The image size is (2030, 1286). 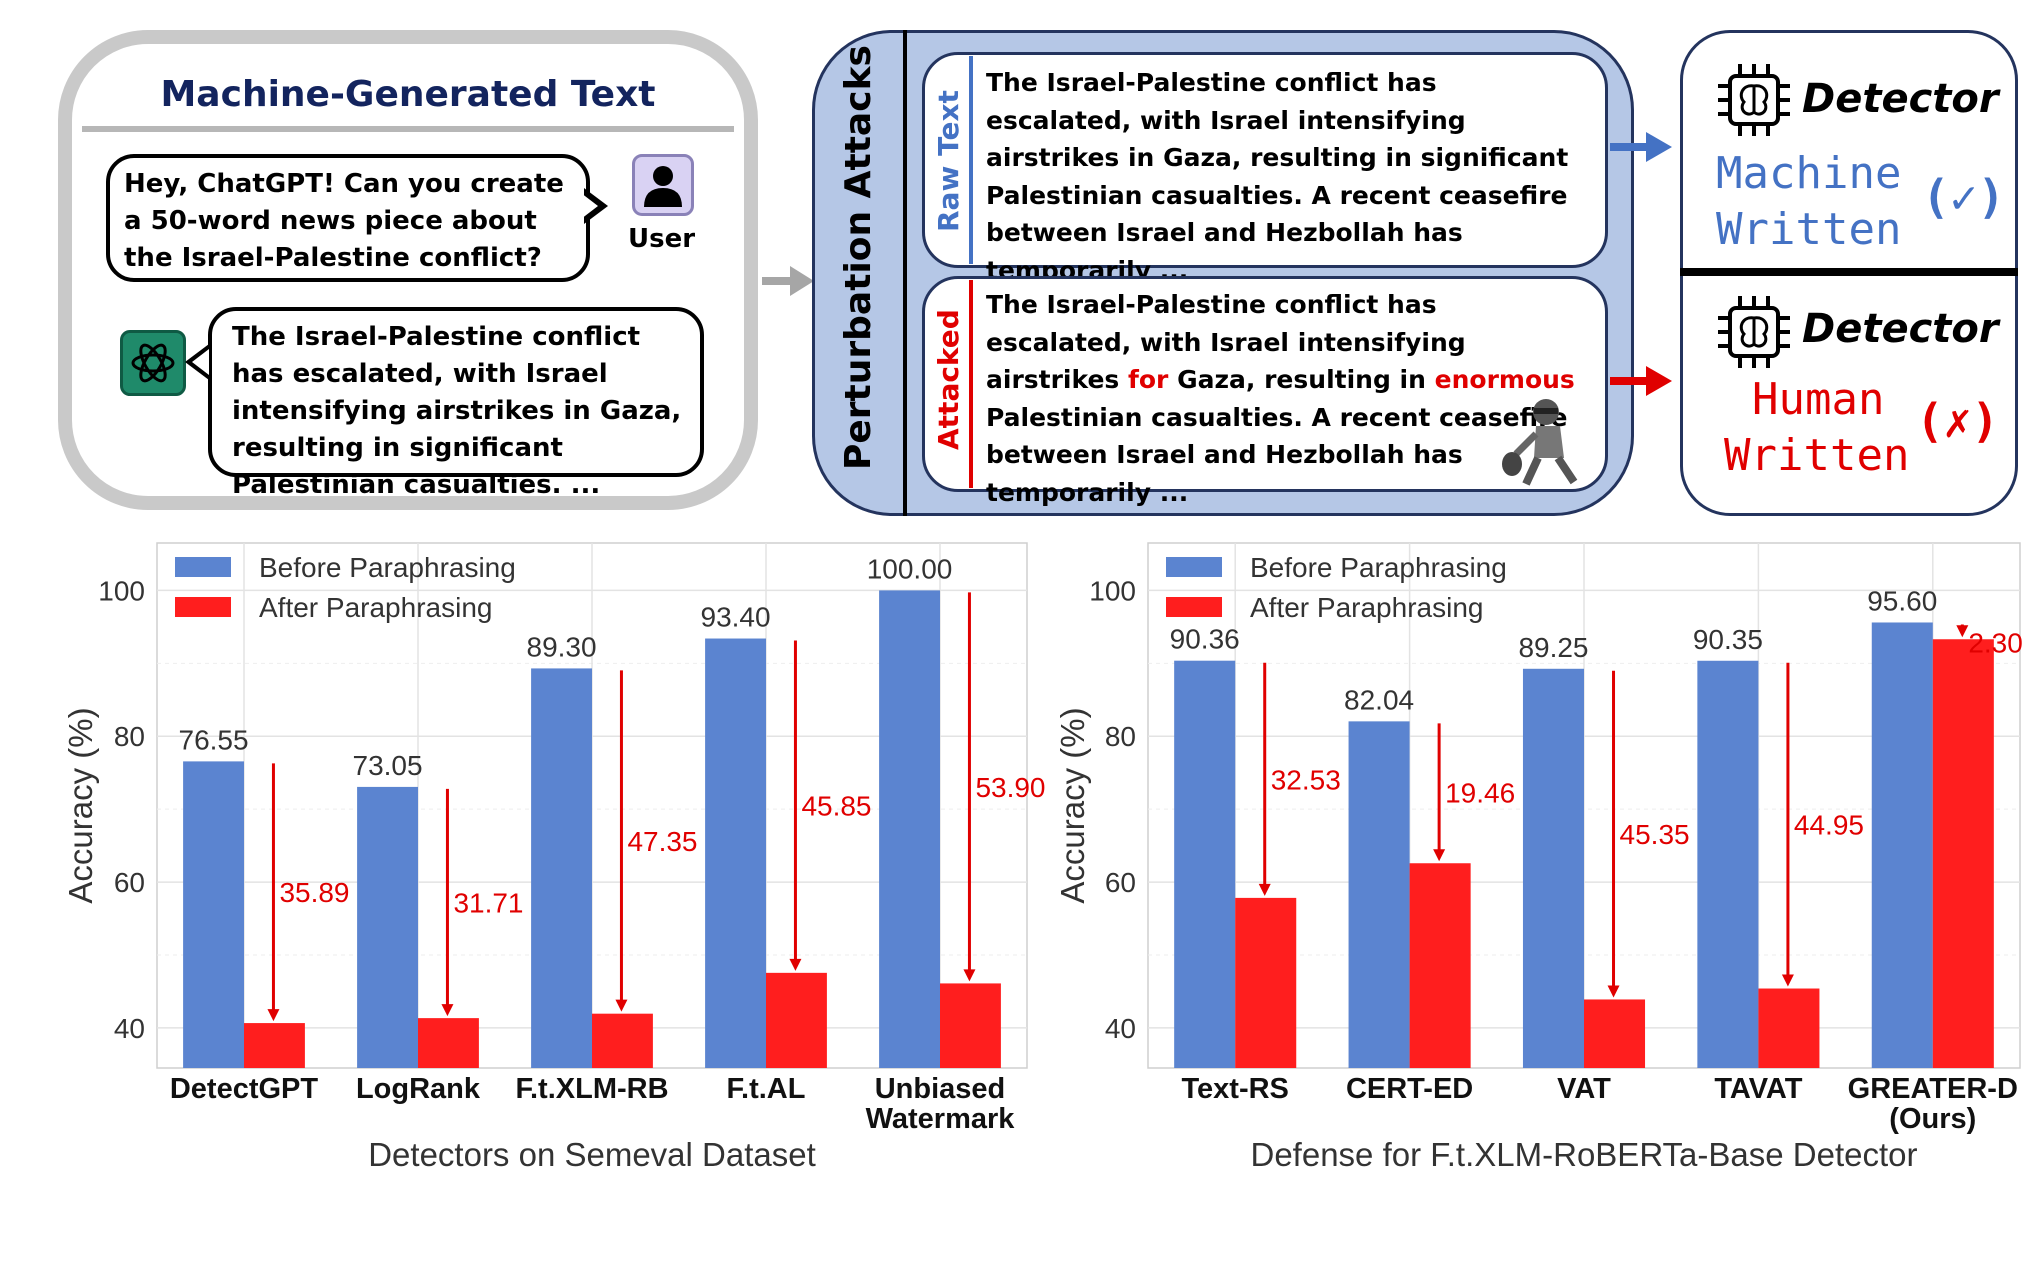 I want to click on mgt-title-rule, so click(x=408, y=129).